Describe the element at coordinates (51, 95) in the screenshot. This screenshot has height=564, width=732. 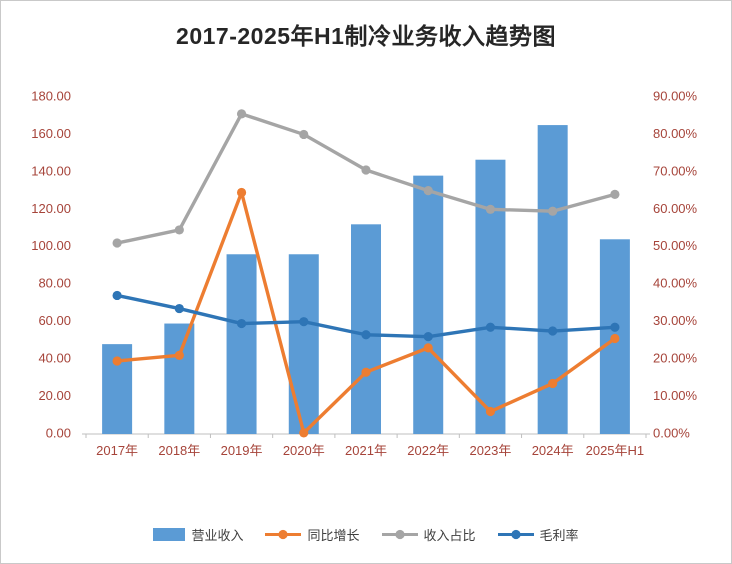
I see `left-axis-tick-label: 180.00` at that location.